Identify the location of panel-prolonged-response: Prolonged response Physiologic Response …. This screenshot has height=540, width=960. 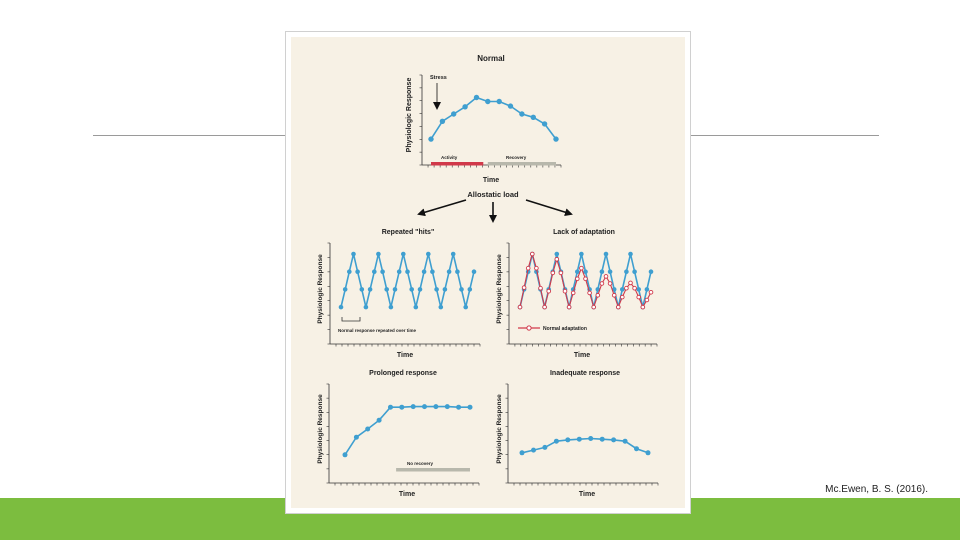
(398, 434).